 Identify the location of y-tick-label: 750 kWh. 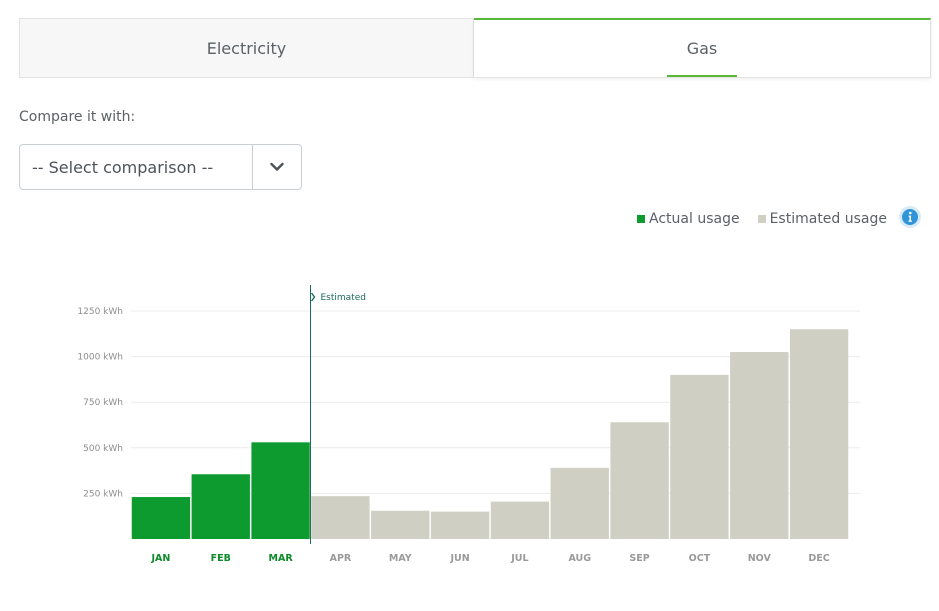
(103, 403).